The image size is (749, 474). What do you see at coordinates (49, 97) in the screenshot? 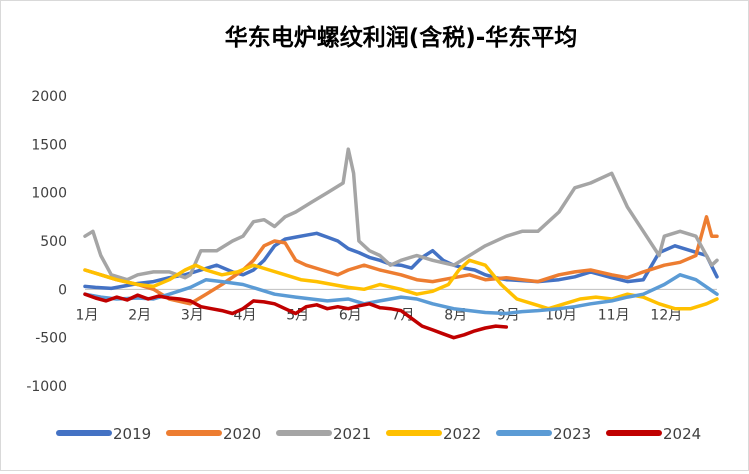
I see `y-tick-label: 2000` at bounding box center [49, 97].